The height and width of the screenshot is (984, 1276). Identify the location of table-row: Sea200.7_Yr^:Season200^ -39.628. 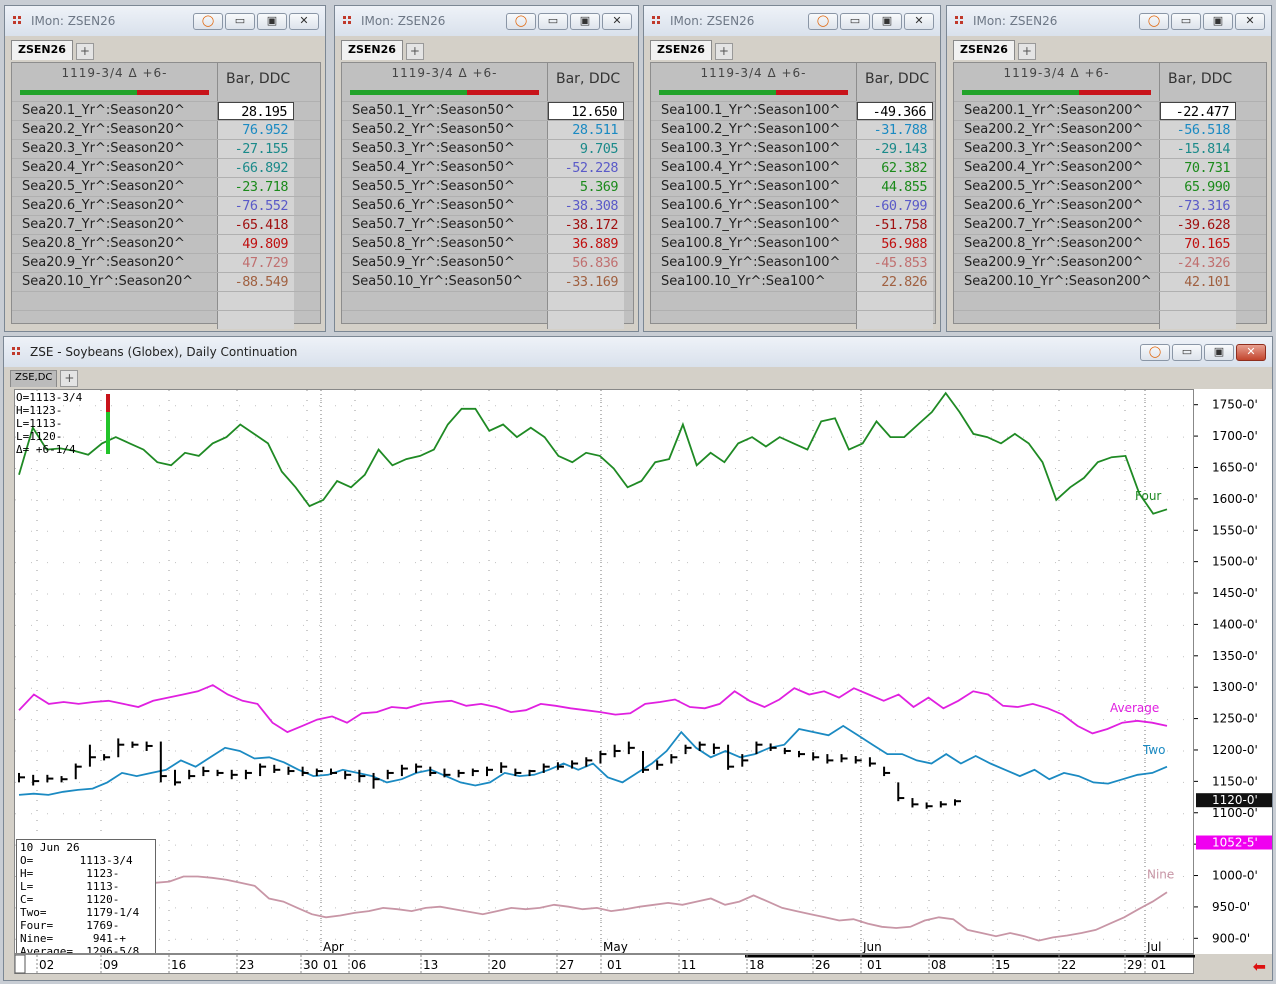
(1110, 224).